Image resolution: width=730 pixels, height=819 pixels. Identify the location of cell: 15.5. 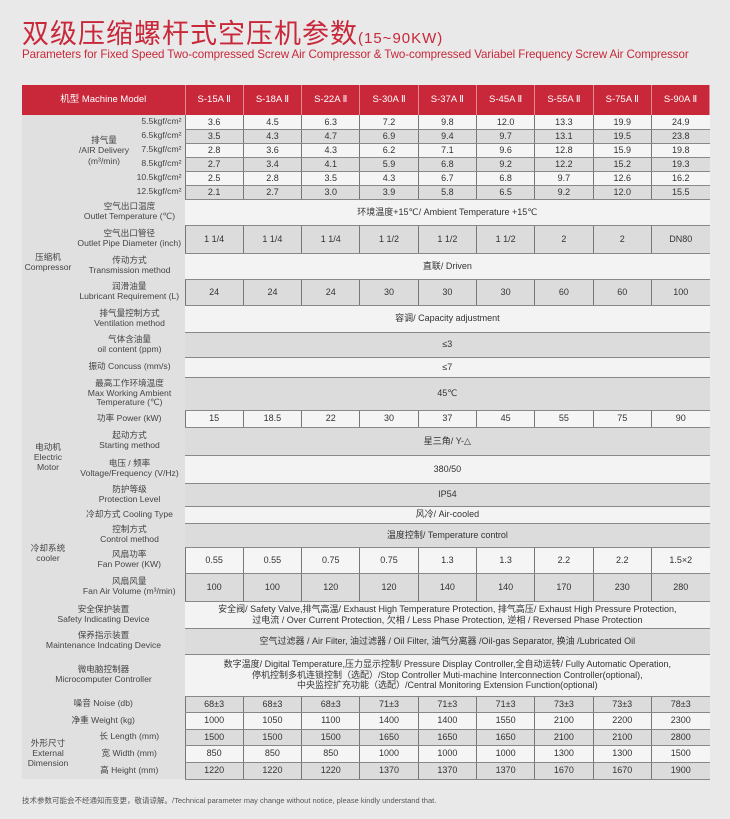
(680, 192).